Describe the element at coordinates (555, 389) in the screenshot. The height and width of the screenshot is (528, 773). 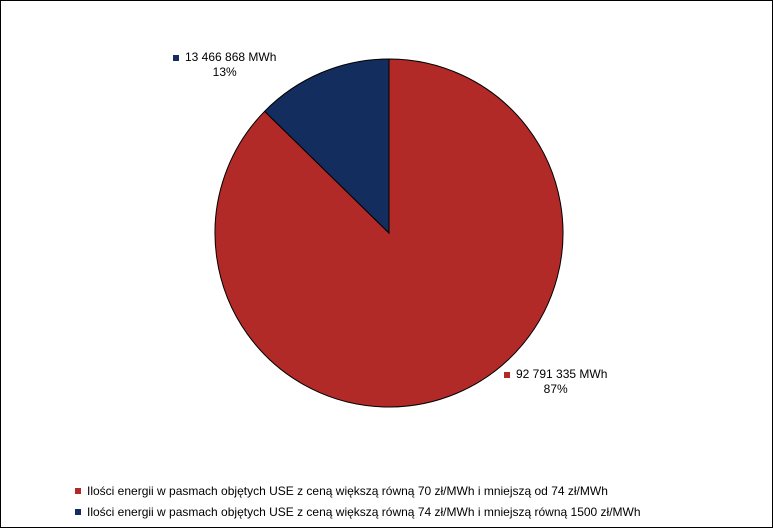
I see `data-label-percent-70-74: 87%` at that location.